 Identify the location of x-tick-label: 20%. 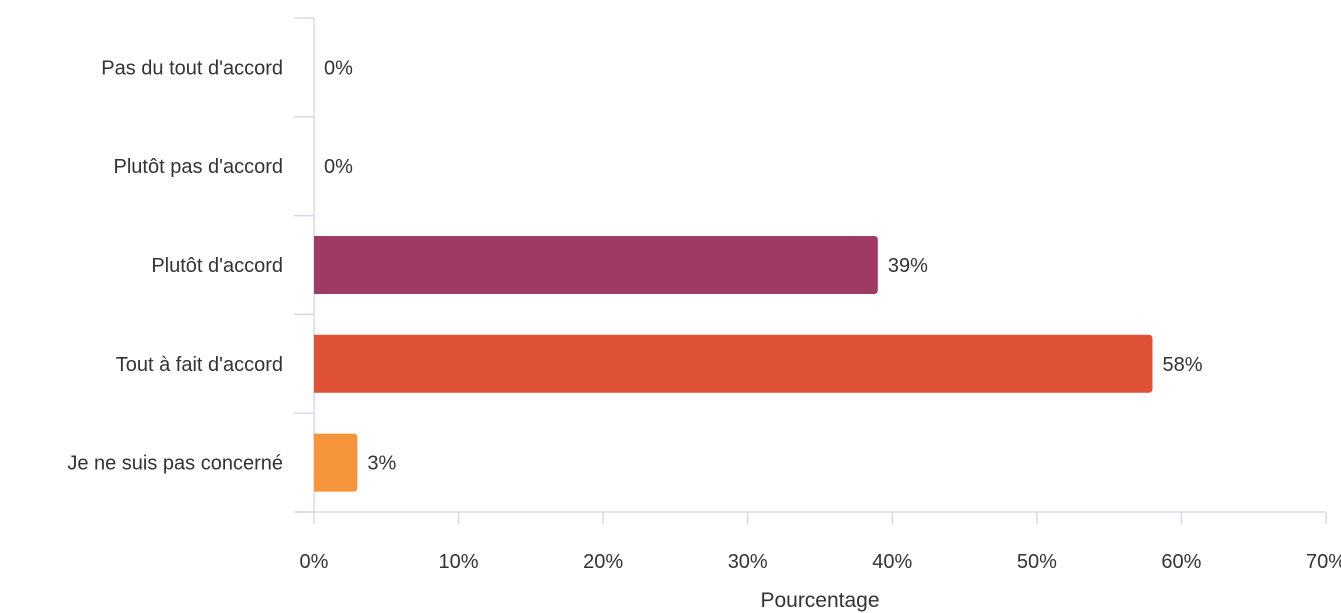
(603, 562).